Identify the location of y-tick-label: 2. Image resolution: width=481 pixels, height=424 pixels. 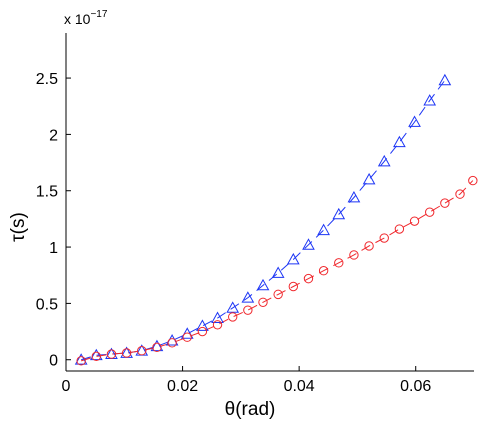
(53, 135).